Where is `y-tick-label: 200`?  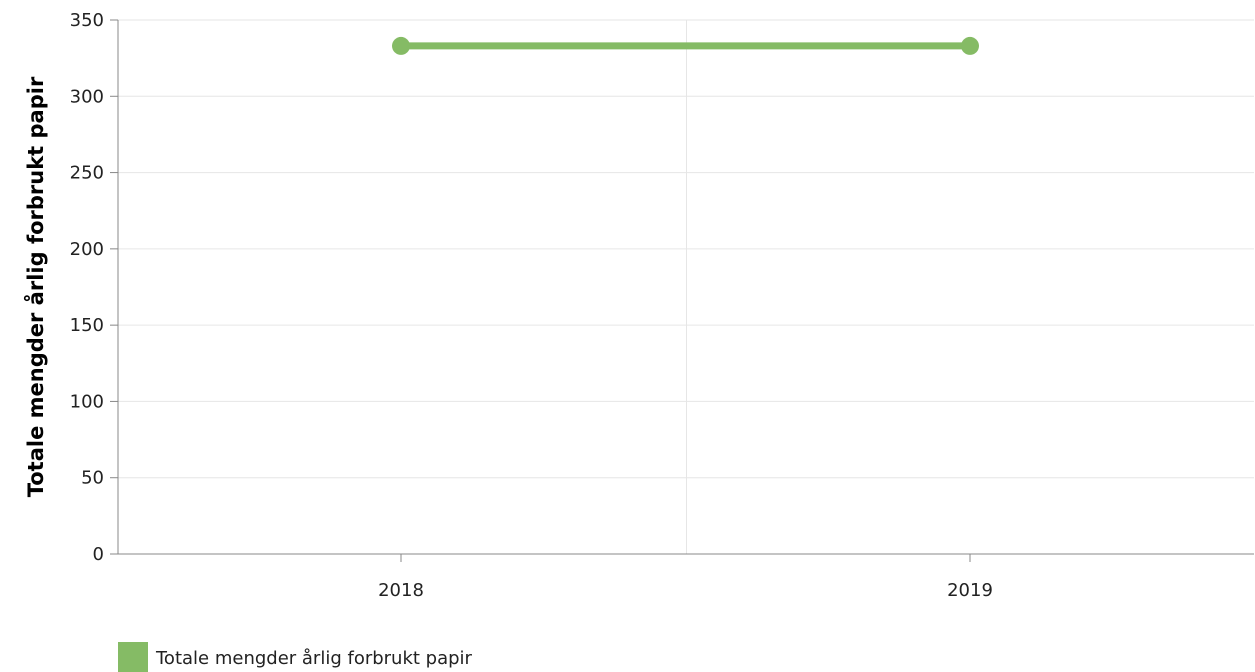 y-tick-label: 200 is located at coordinates (87, 249).